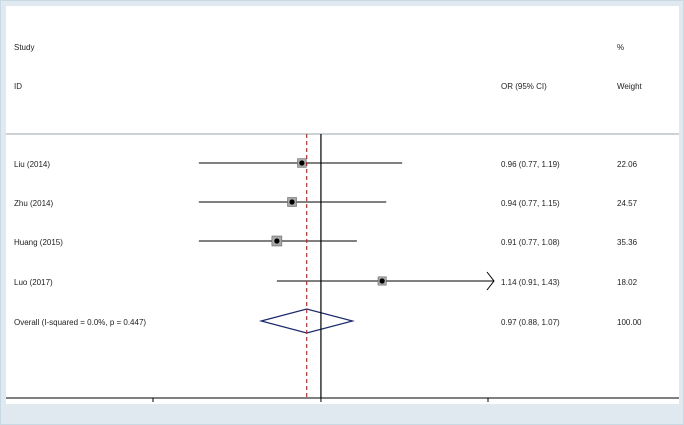  What do you see at coordinates (326, 241) in the screenshot?
I see `study-row: Huang (2015) 0.91 (0.77, 1.08) 35.36` at bounding box center [326, 241].